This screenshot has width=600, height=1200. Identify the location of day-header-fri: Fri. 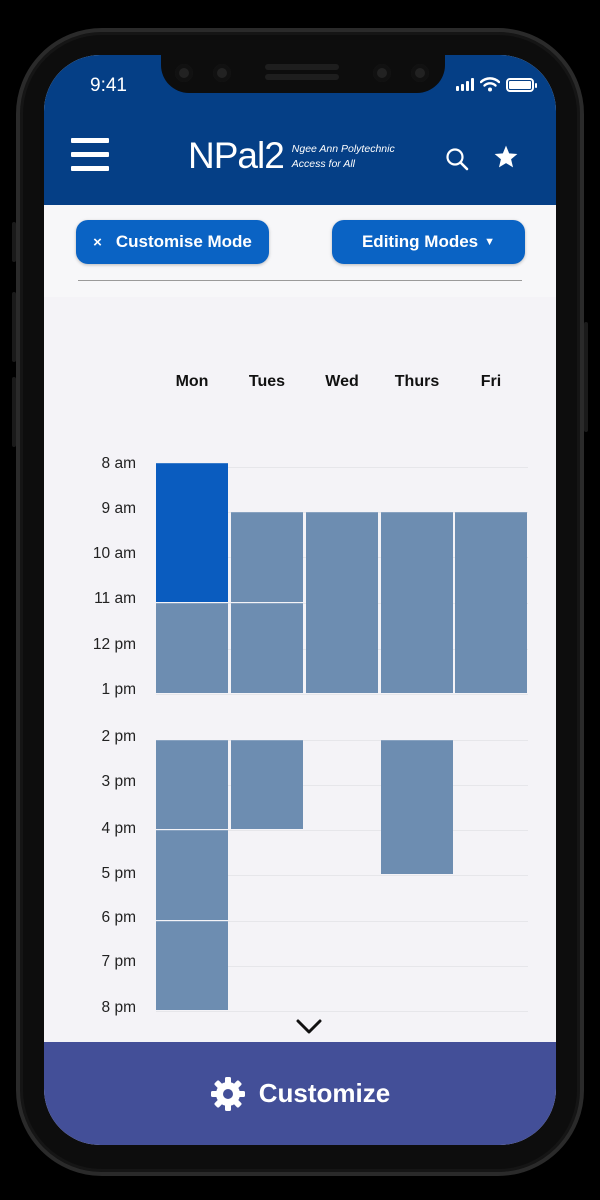
(491, 381).